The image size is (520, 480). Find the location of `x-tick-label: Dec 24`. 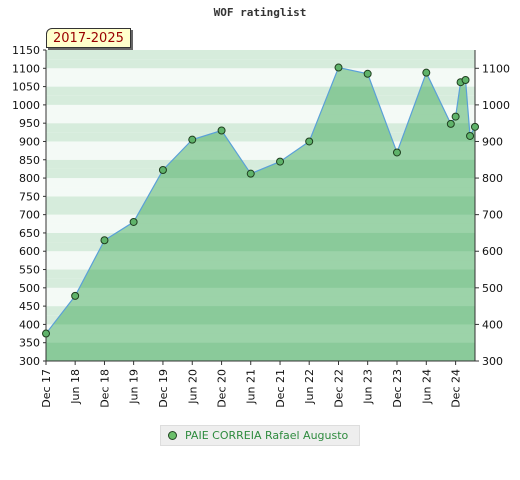

x-tick-label: Dec 24 is located at coordinates (456, 388).